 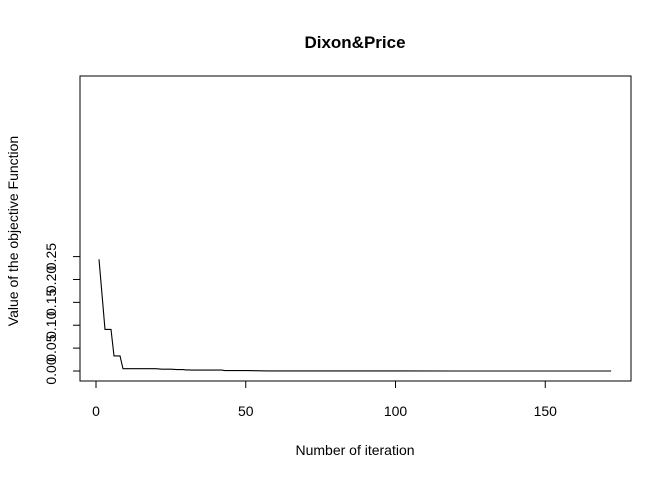 I want to click on x-tick-label: 150, so click(x=546, y=411).